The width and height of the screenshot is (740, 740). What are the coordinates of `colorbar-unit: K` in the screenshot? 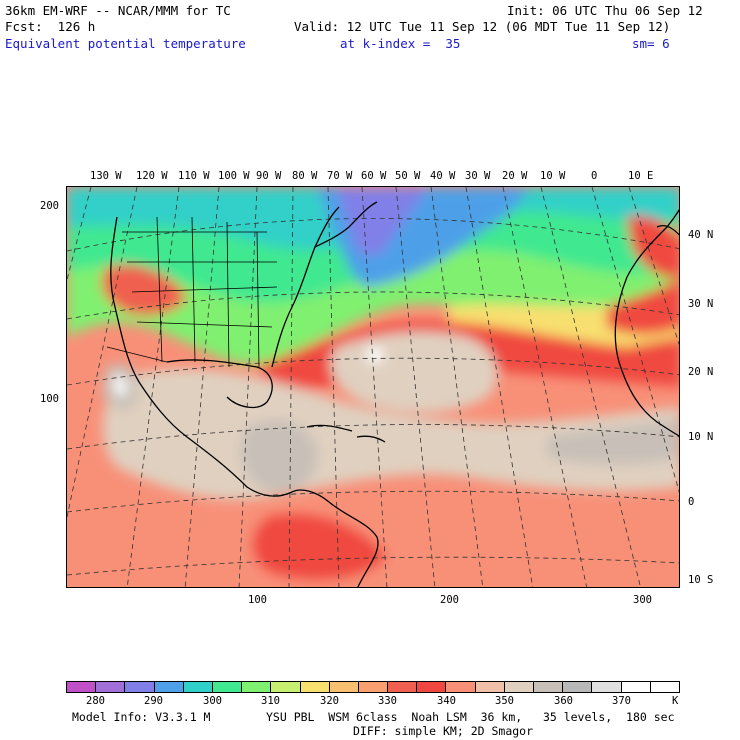 It's located at (675, 701).